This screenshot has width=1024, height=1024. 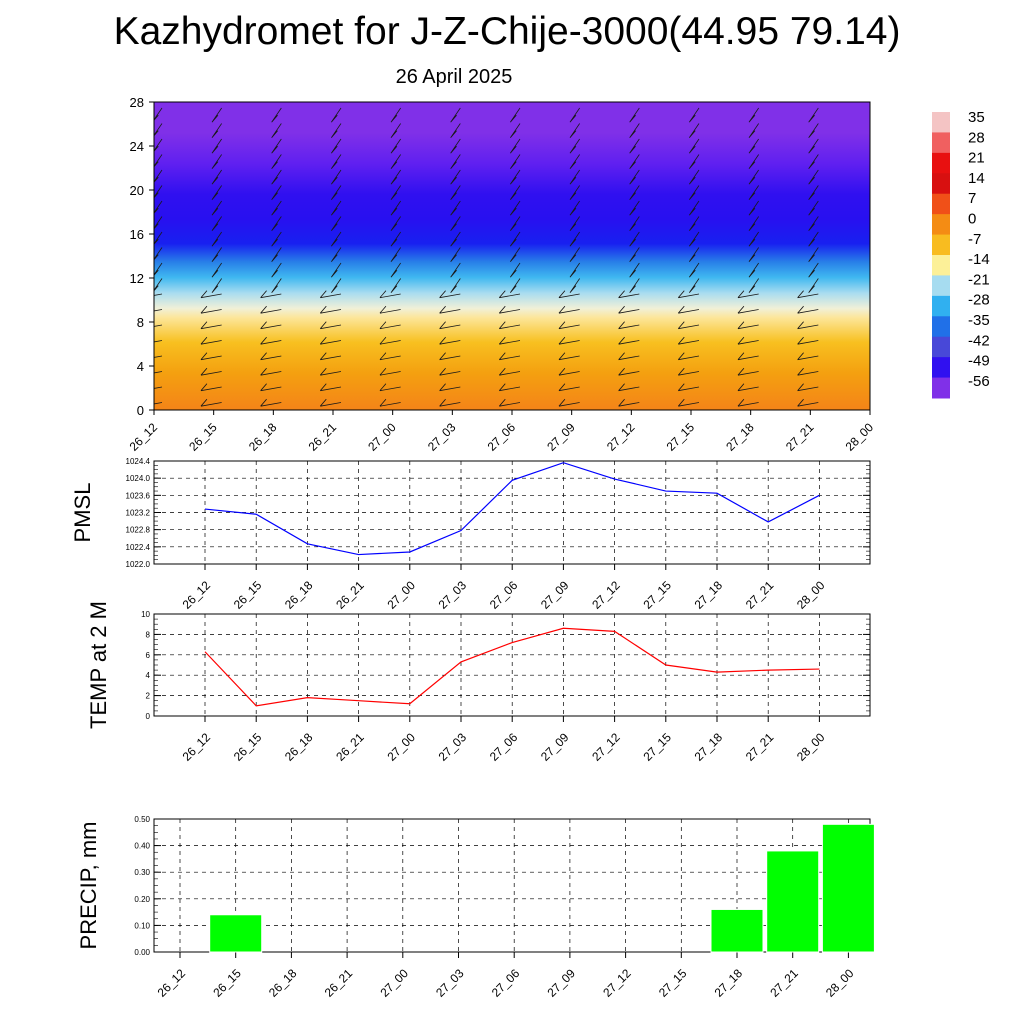 I want to click on pmsl-y-tick-label: 1022.4, so click(x=138, y=547).